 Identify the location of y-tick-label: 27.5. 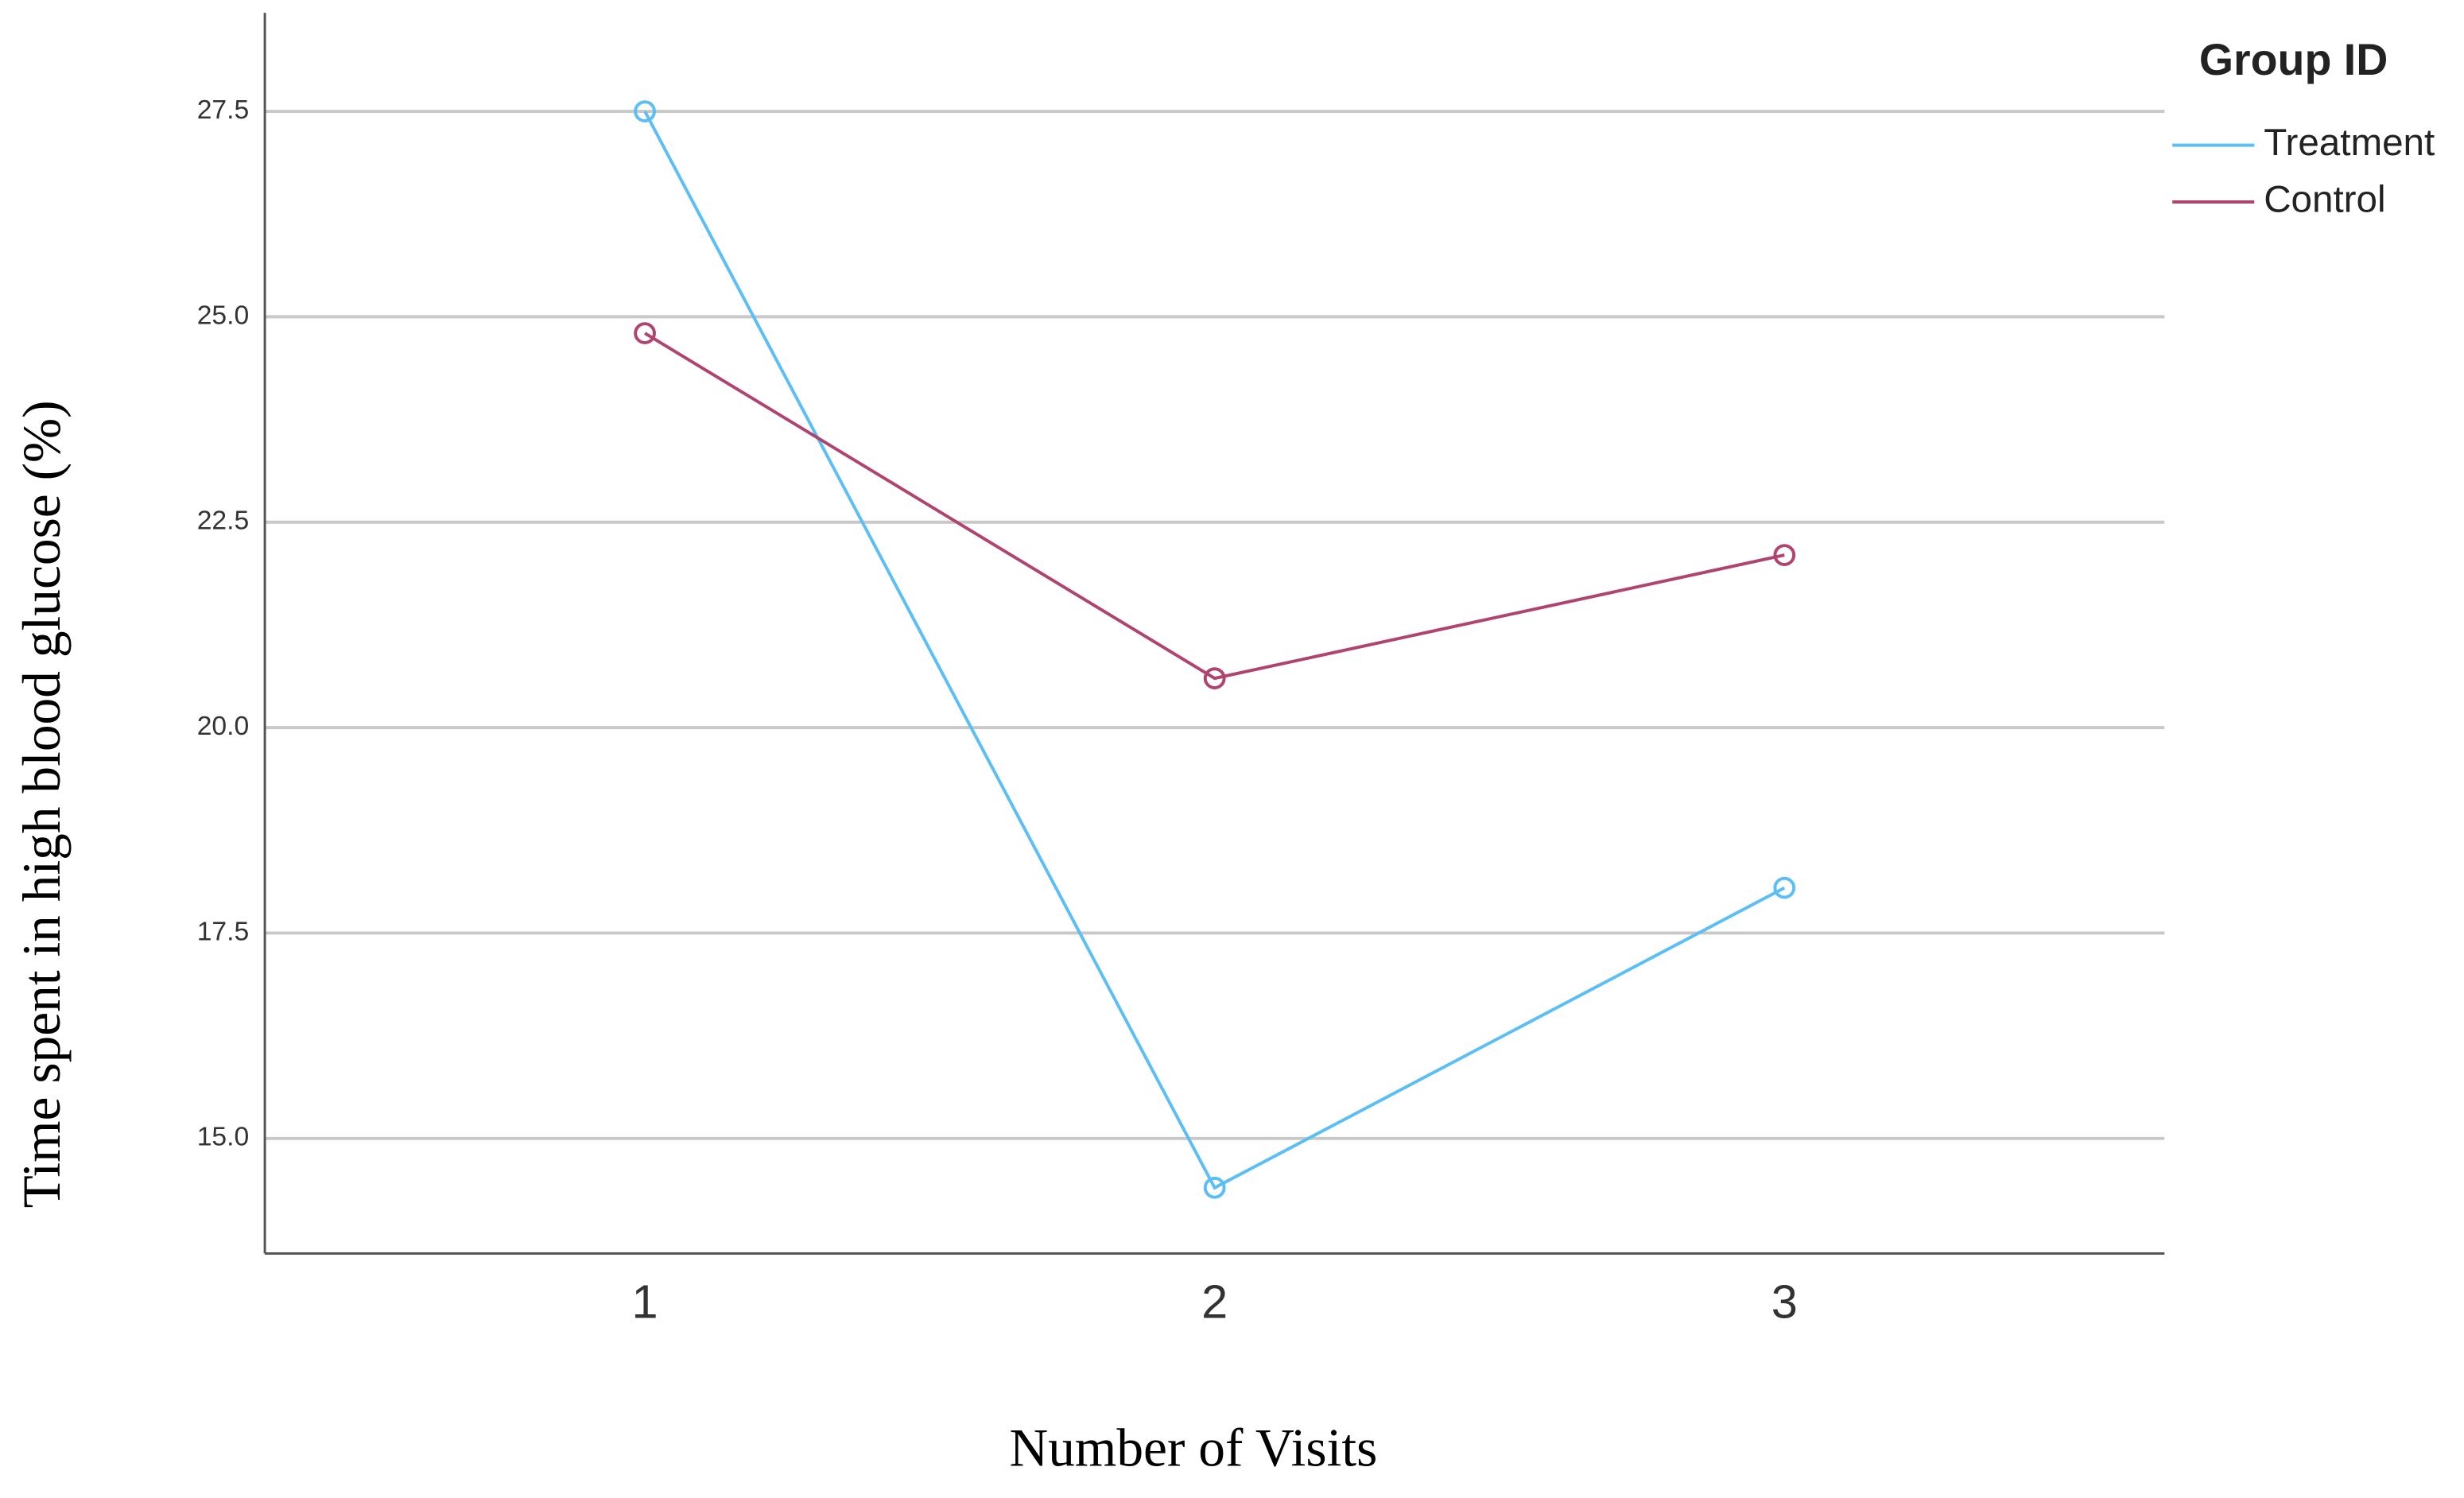
(223, 110).